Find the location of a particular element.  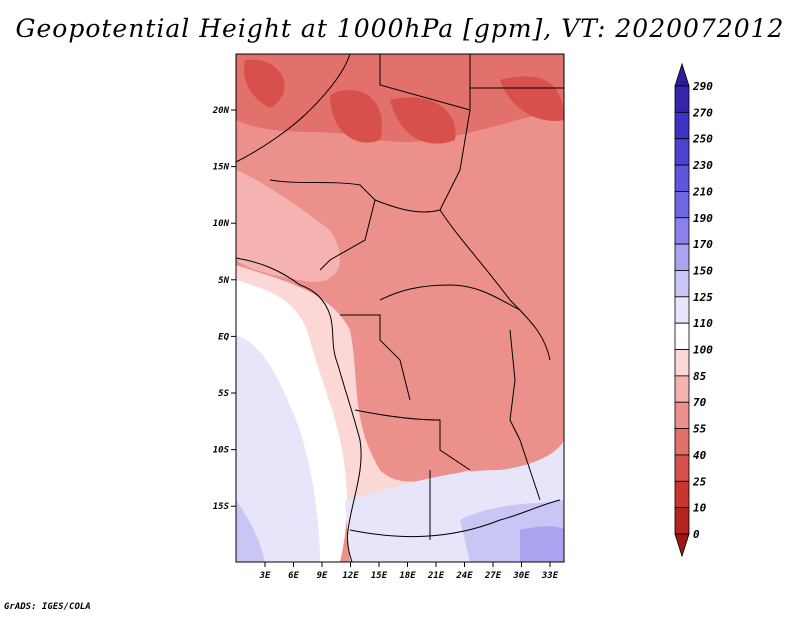

lat-label-5s: 5S is located at coordinates (223, 394).